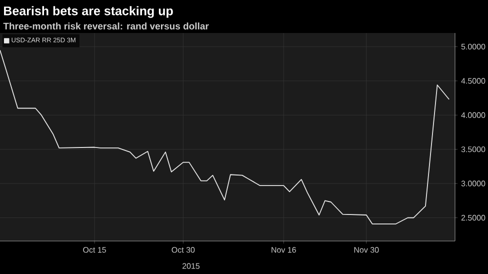  I want to click on text: 2015, so click(191, 266).